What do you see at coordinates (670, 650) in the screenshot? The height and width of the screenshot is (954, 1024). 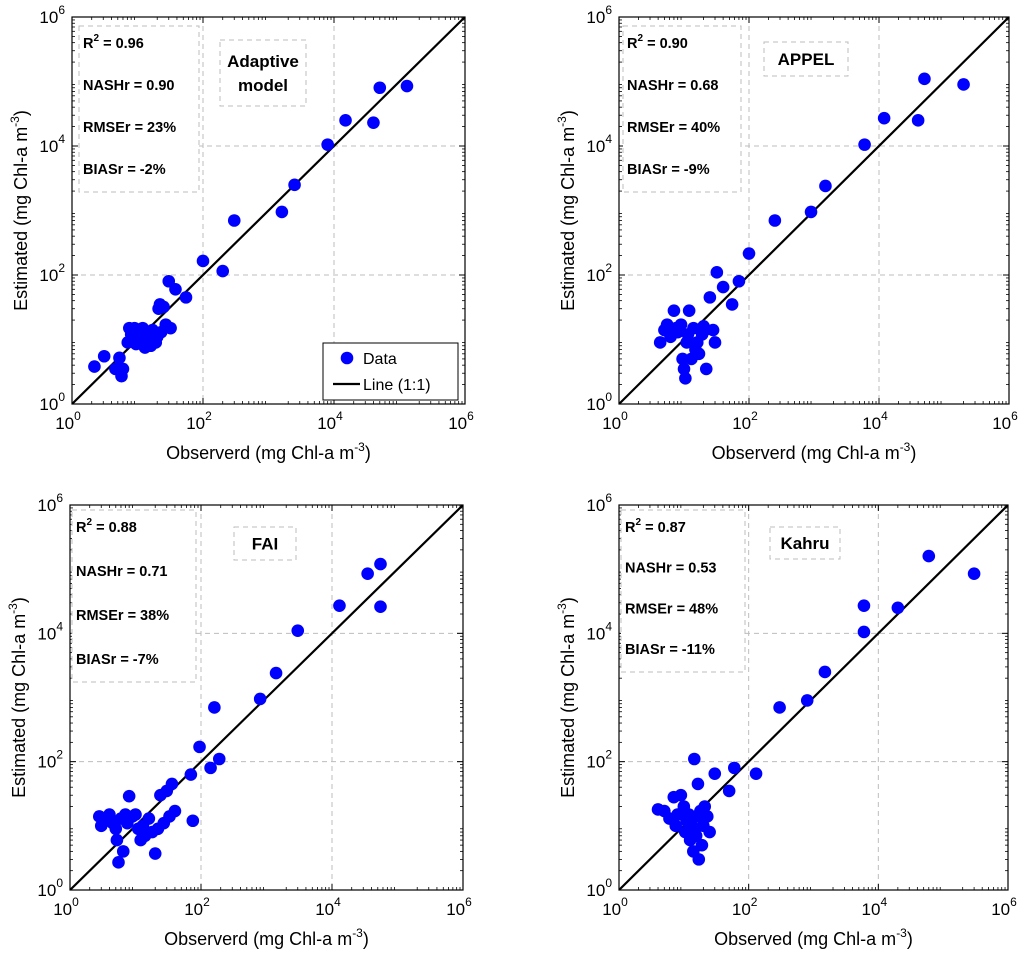 I see `stat-4: BIASr = -11%` at bounding box center [670, 650].